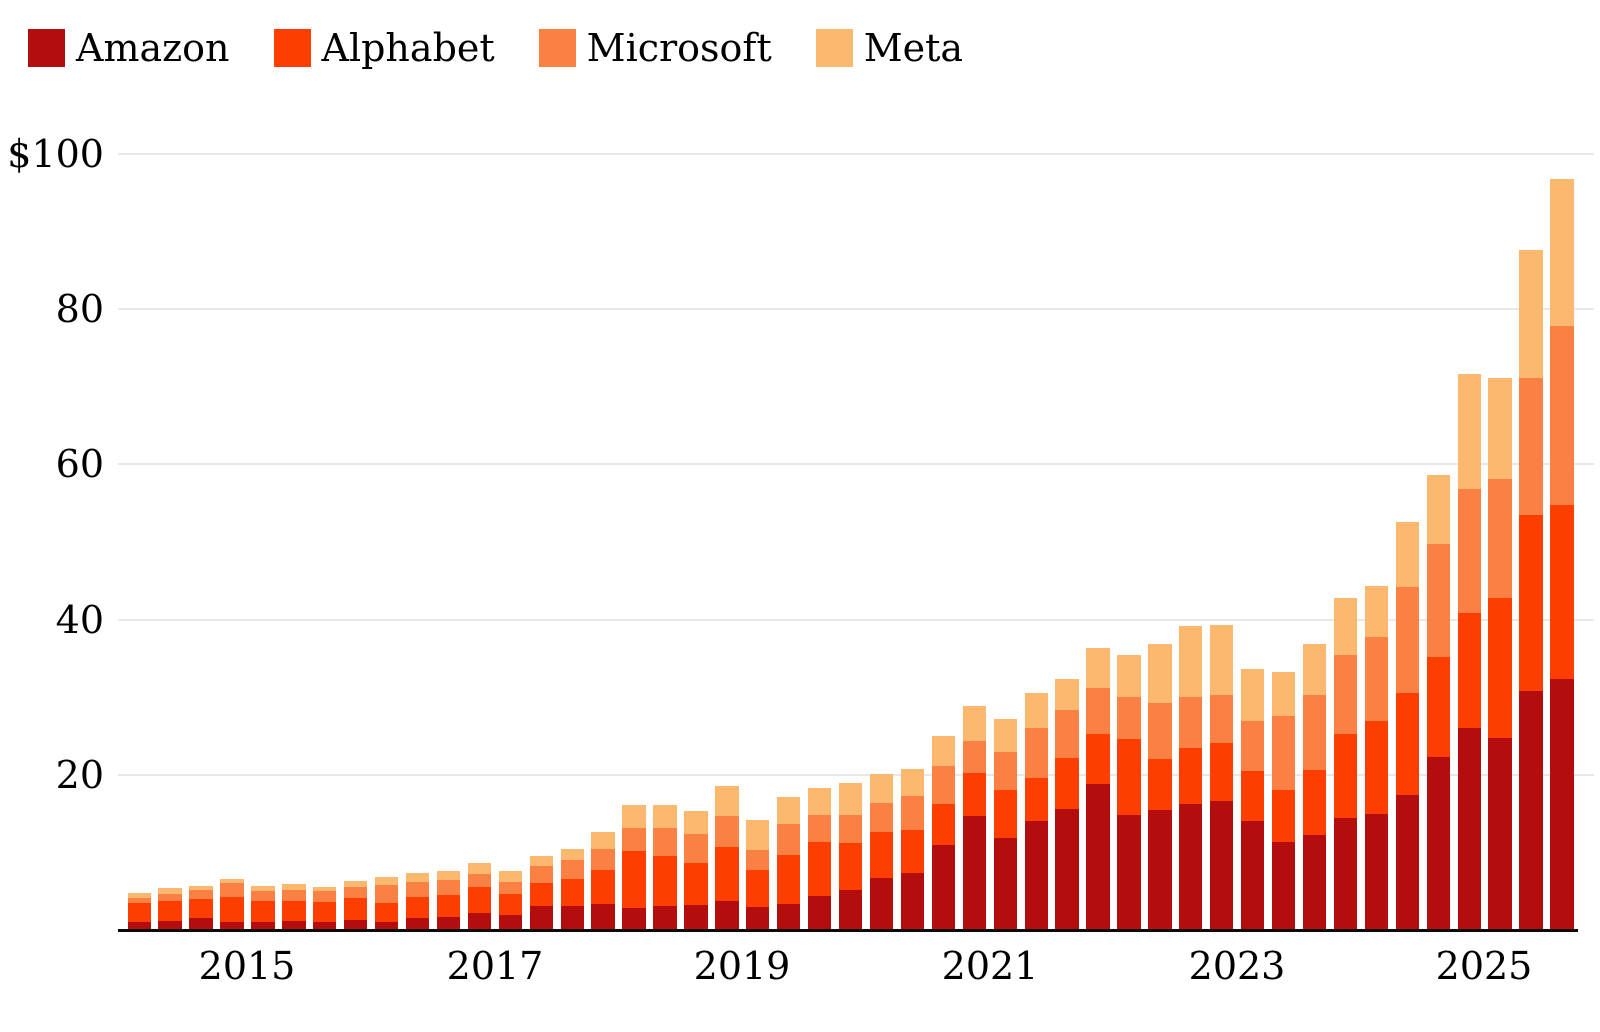 This screenshot has width=1600, height=1032. Describe the element at coordinates (201, 542) in the screenshot. I see `bar-2014-q3` at that location.